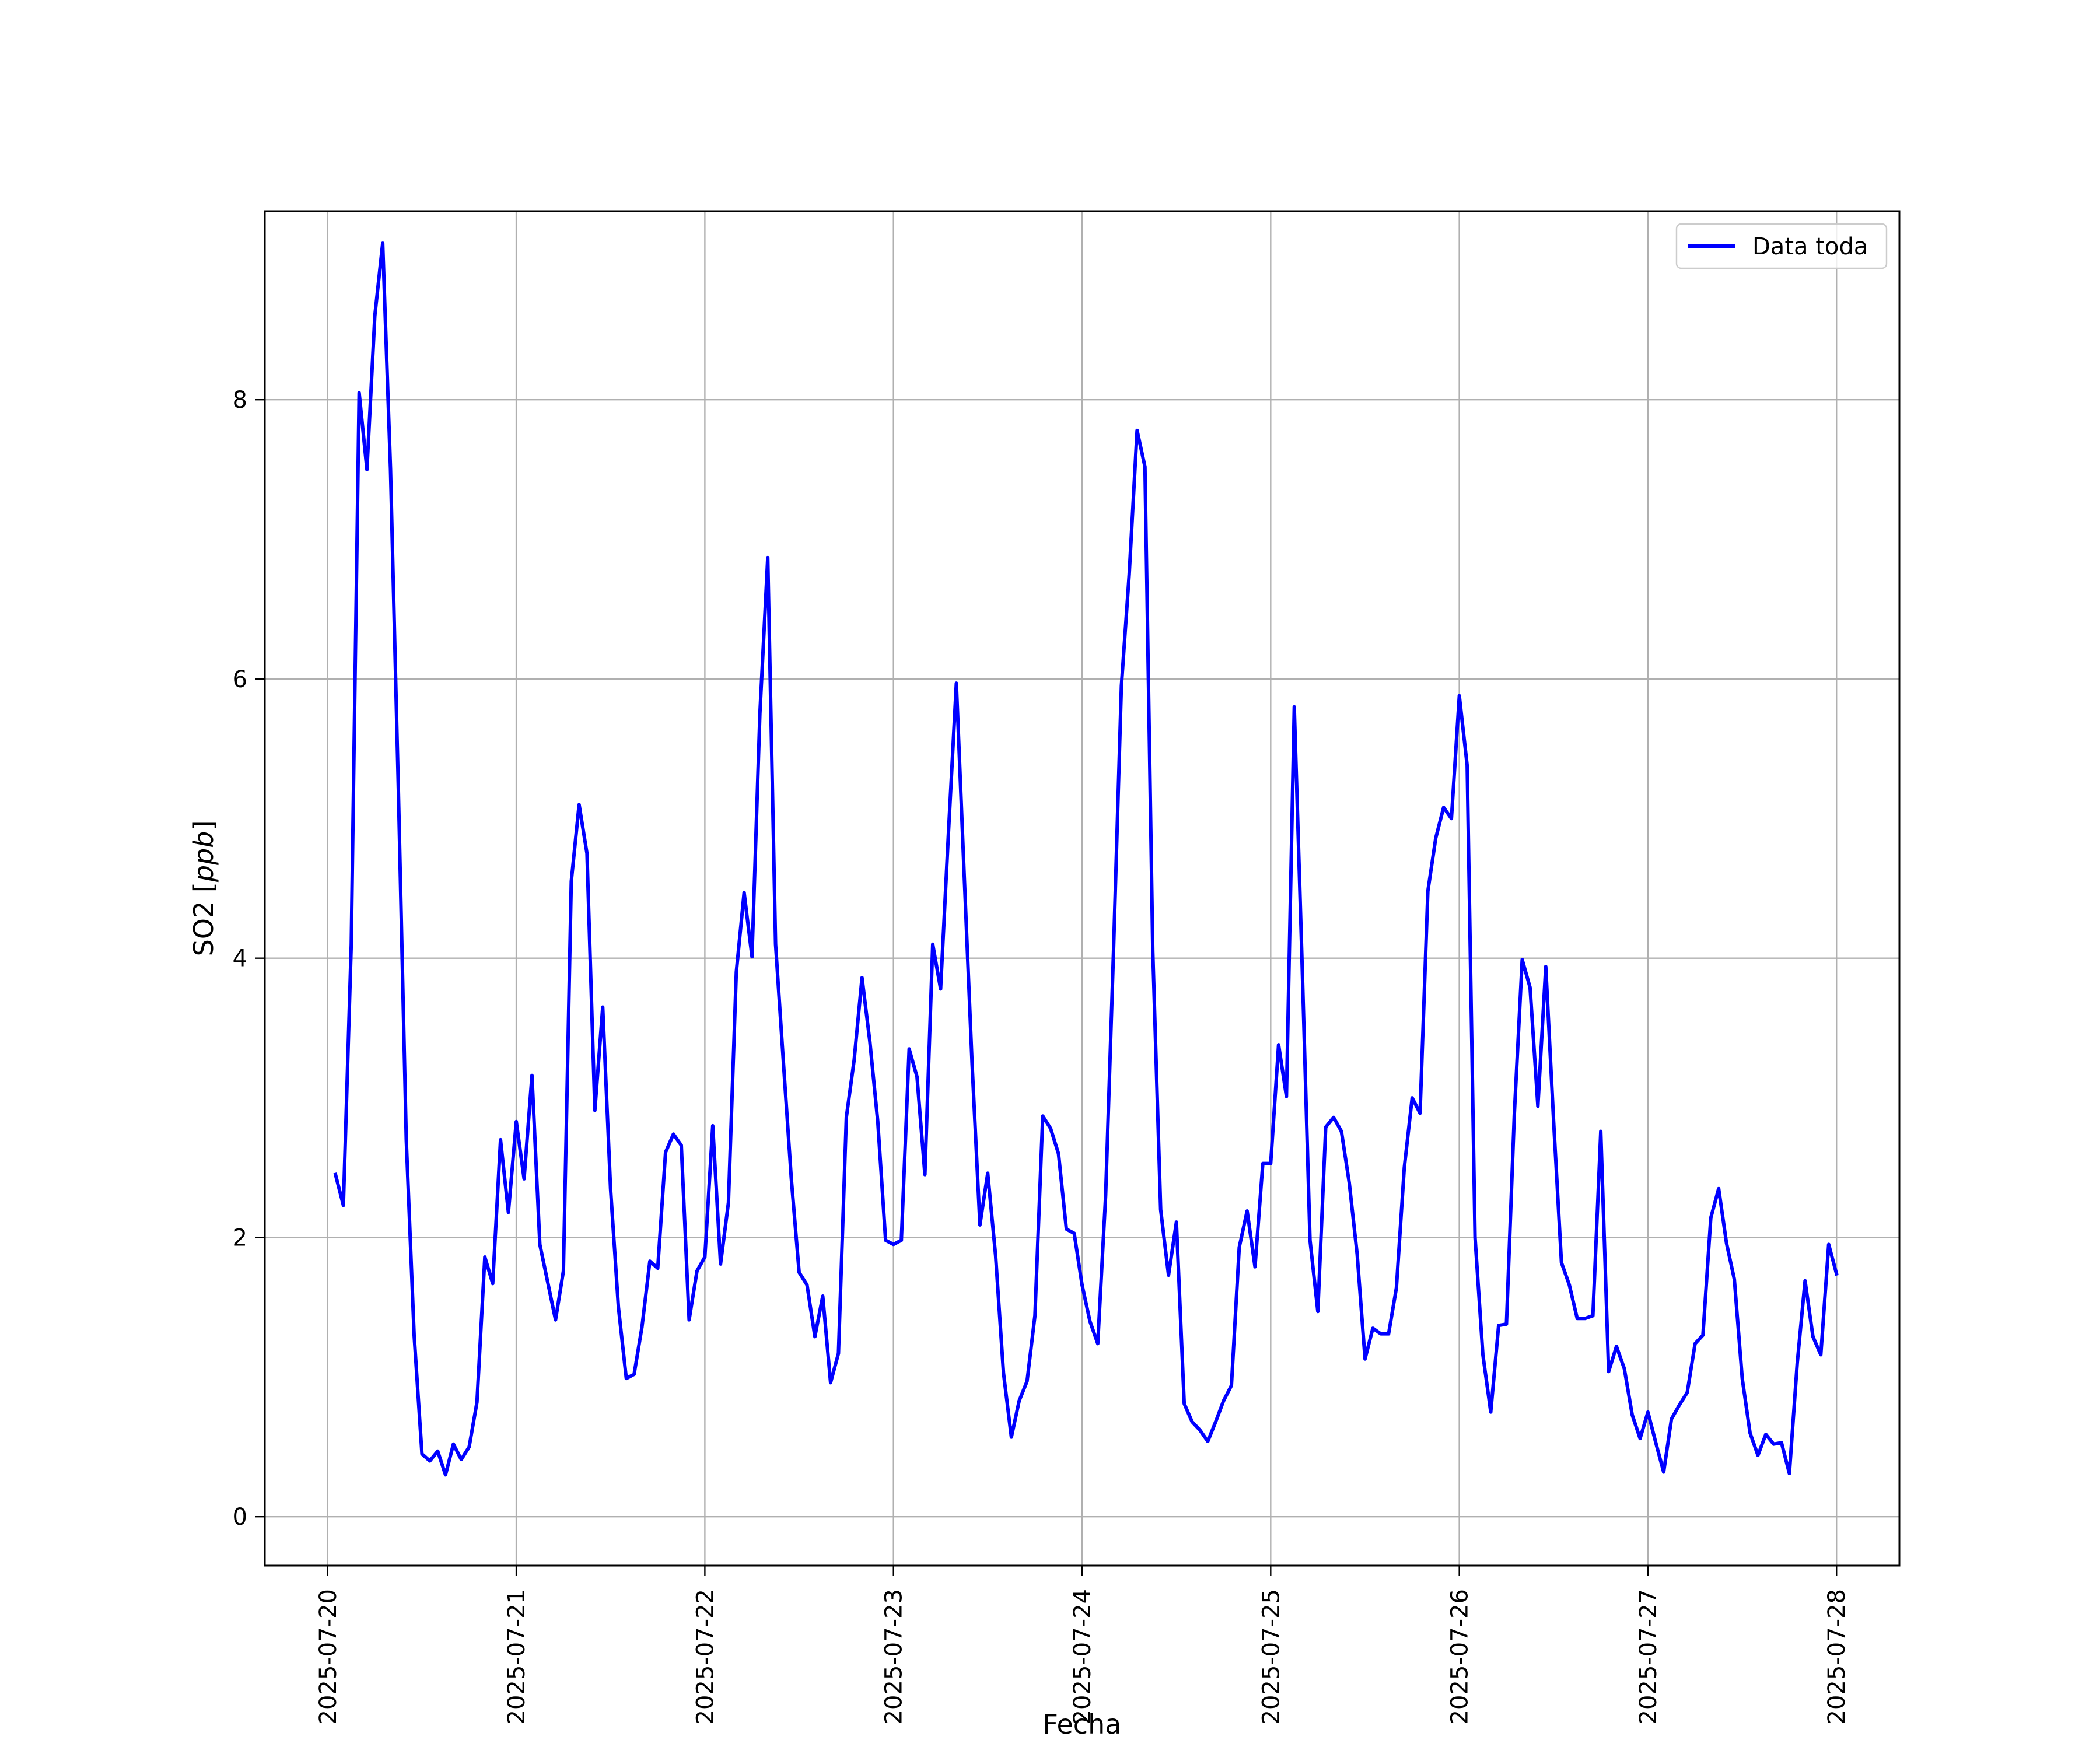 Image resolution: width=2100 pixels, height=1750 pixels. What do you see at coordinates (1271, 1657) in the screenshot?
I see `x-tick-label: 2025-07-25` at bounding box center [1271, 1657].